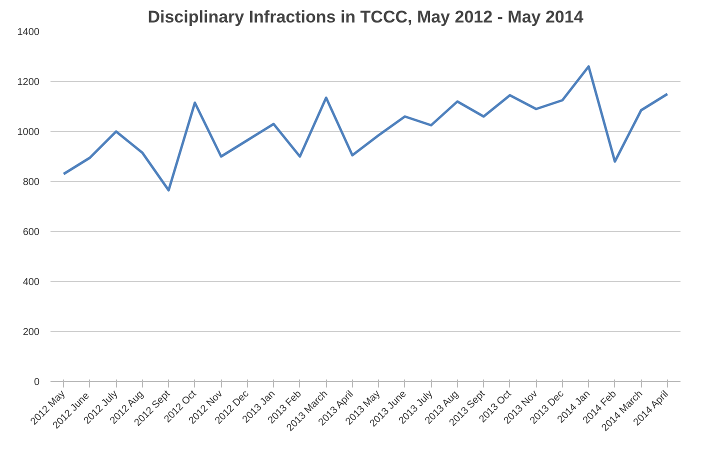 The image size is (707, 456). Describe the element at coordinates (31, 332) in the screenshot. I see `y-tick-label: 200` at that location.